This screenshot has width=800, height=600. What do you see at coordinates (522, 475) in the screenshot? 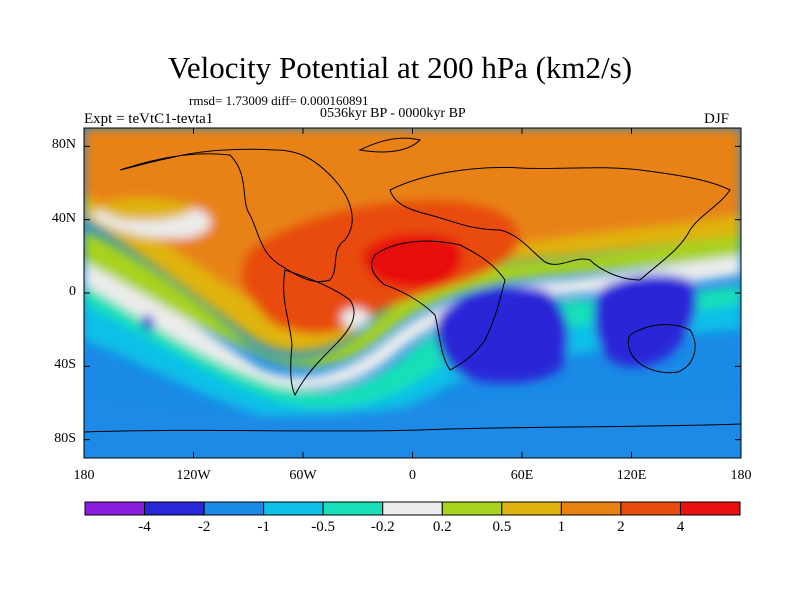
I see `longitude-label: 60E` at bounding box center [522, 475].